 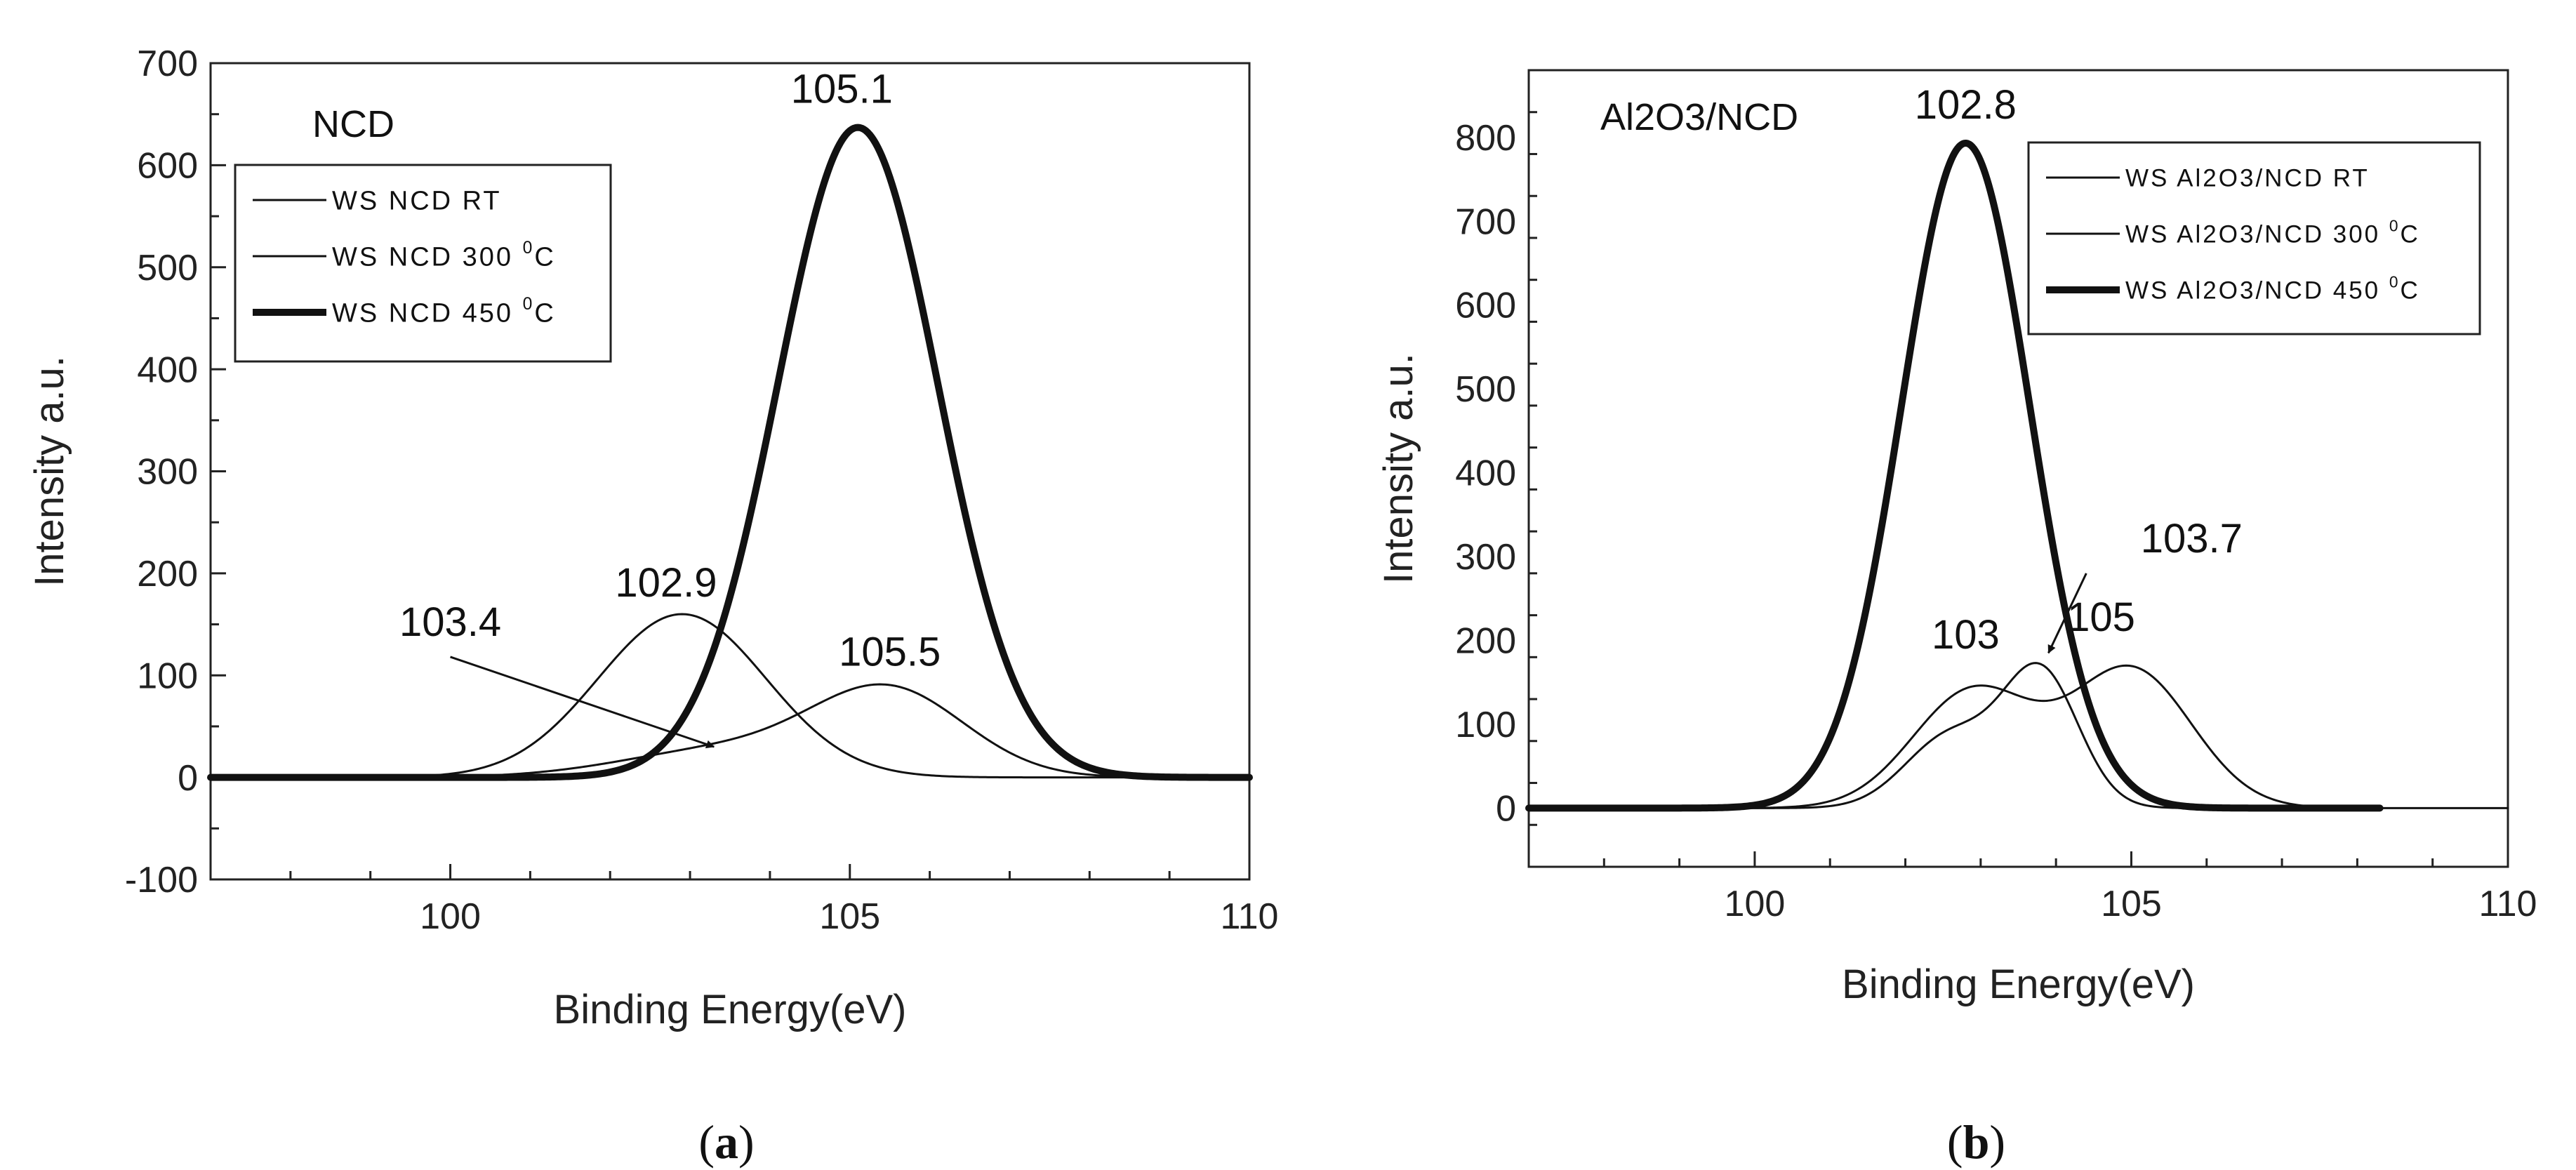 I want to click on peak-annotation: 103, so click(x=1966, y=635).